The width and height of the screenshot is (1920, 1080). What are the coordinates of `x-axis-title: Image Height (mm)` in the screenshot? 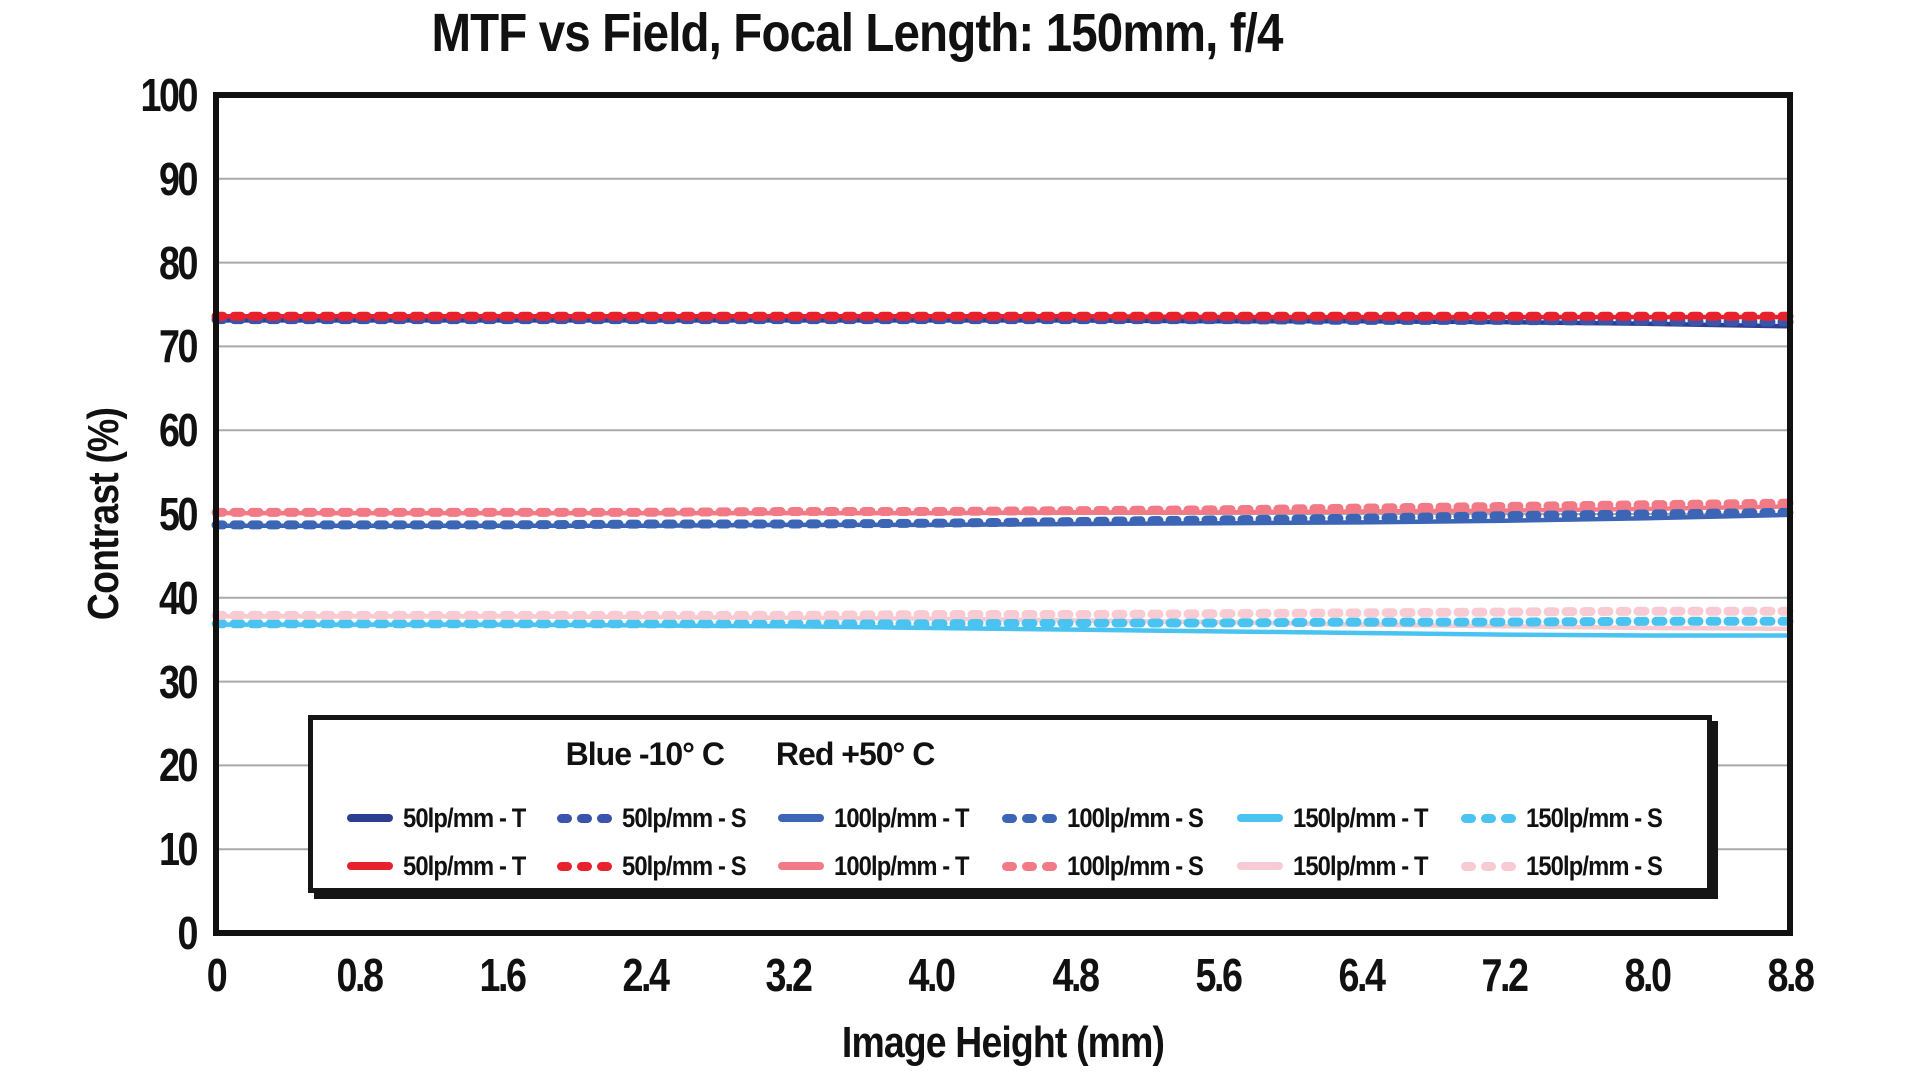 It's located at (1003, 1042).